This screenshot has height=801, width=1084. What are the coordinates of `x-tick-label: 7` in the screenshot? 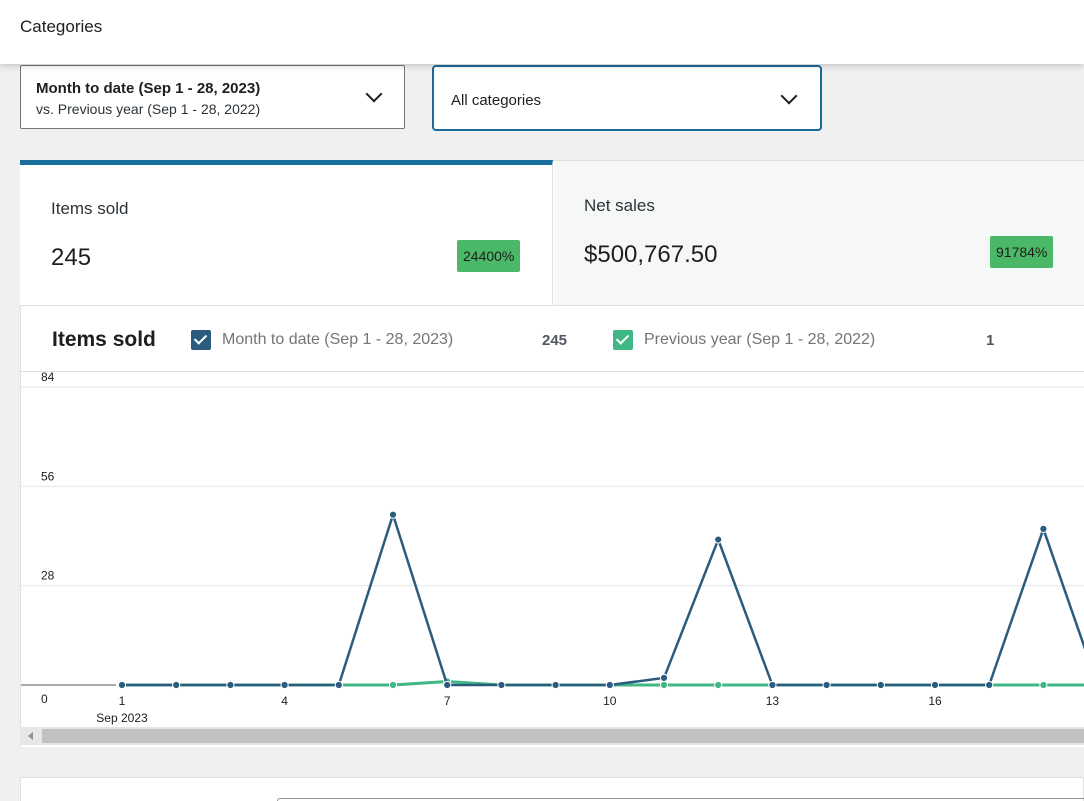 It's located at (447, 701).